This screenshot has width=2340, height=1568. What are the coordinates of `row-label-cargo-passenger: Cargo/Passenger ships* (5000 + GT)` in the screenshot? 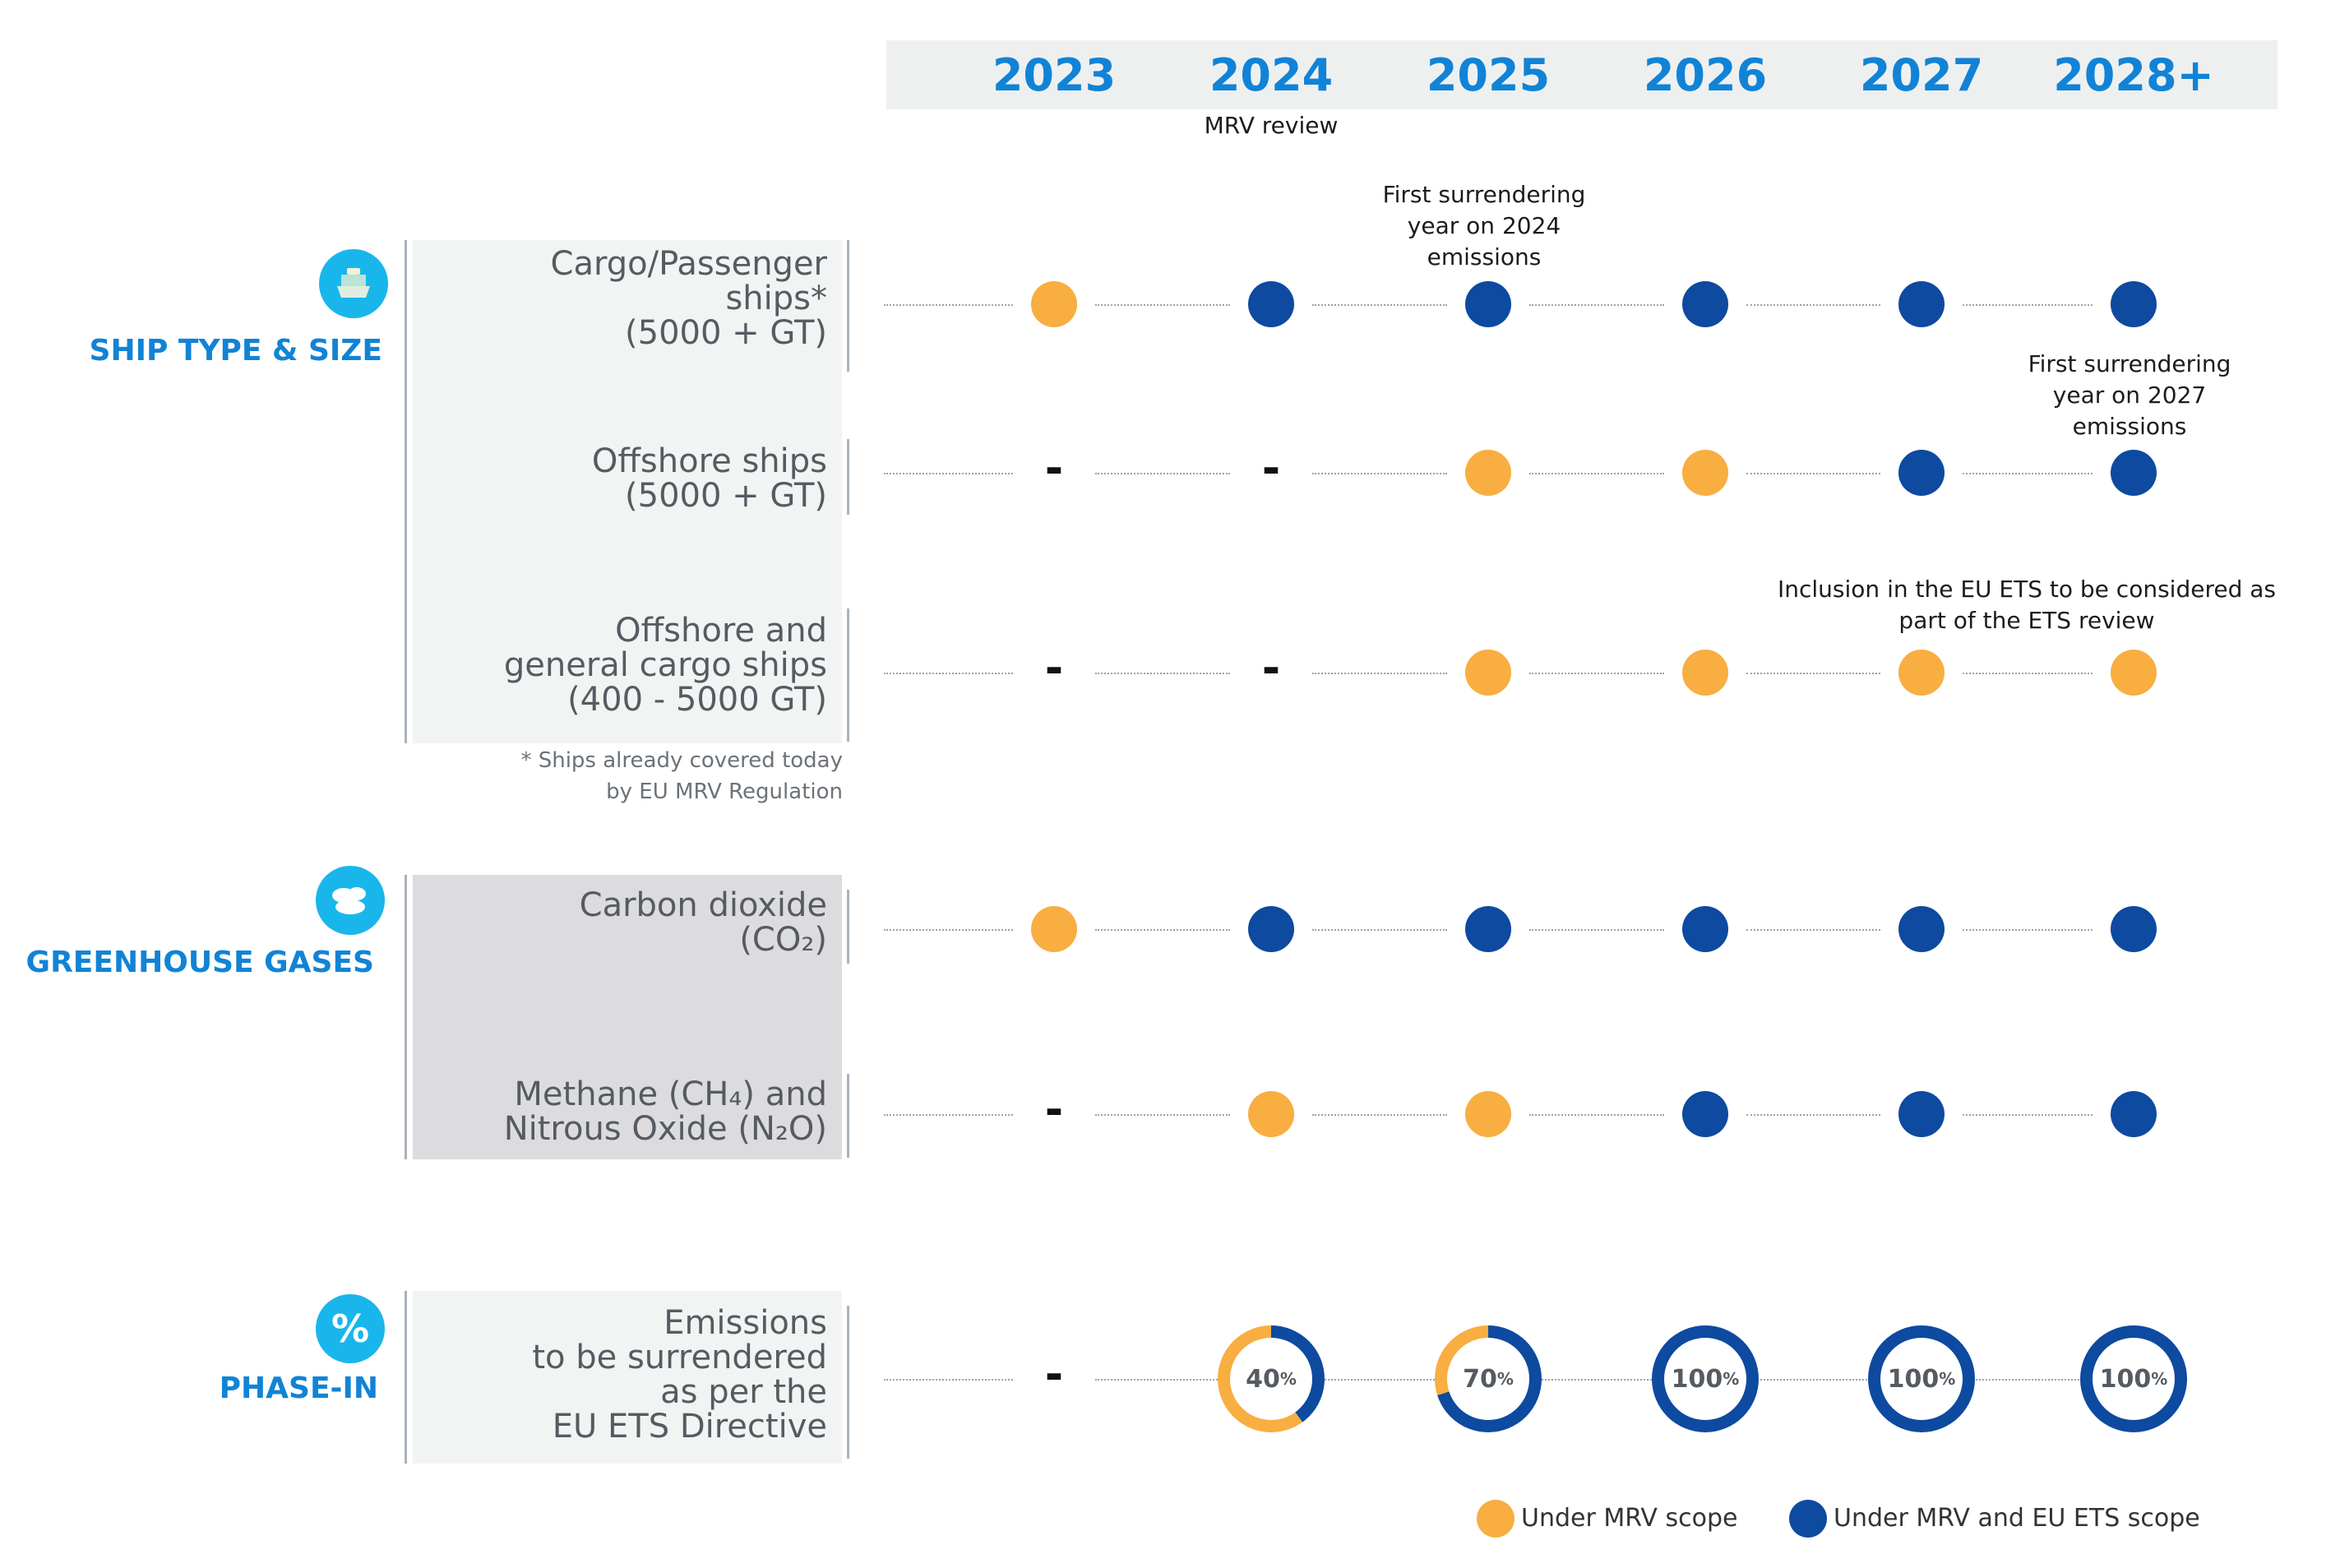 It's located at (627, 298).